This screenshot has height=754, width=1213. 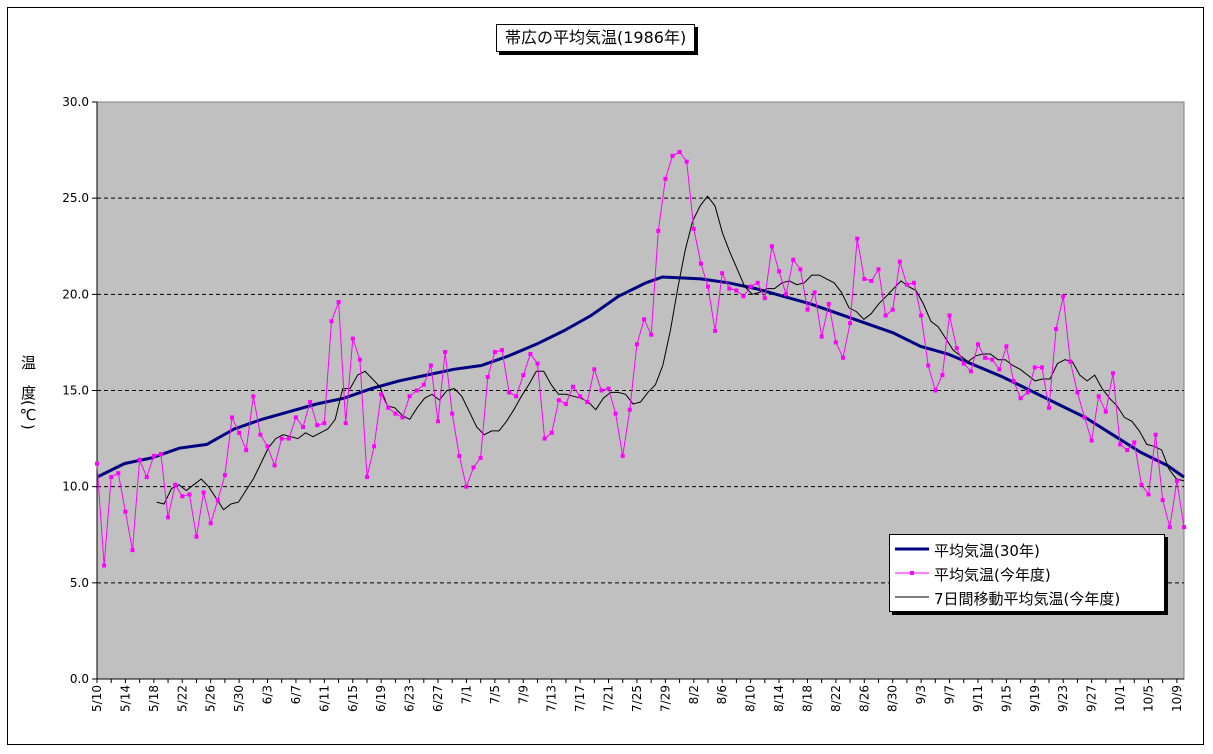 I want to click on legend-item-30yr: 平均気温(30年), so click(x=1027, y=549).